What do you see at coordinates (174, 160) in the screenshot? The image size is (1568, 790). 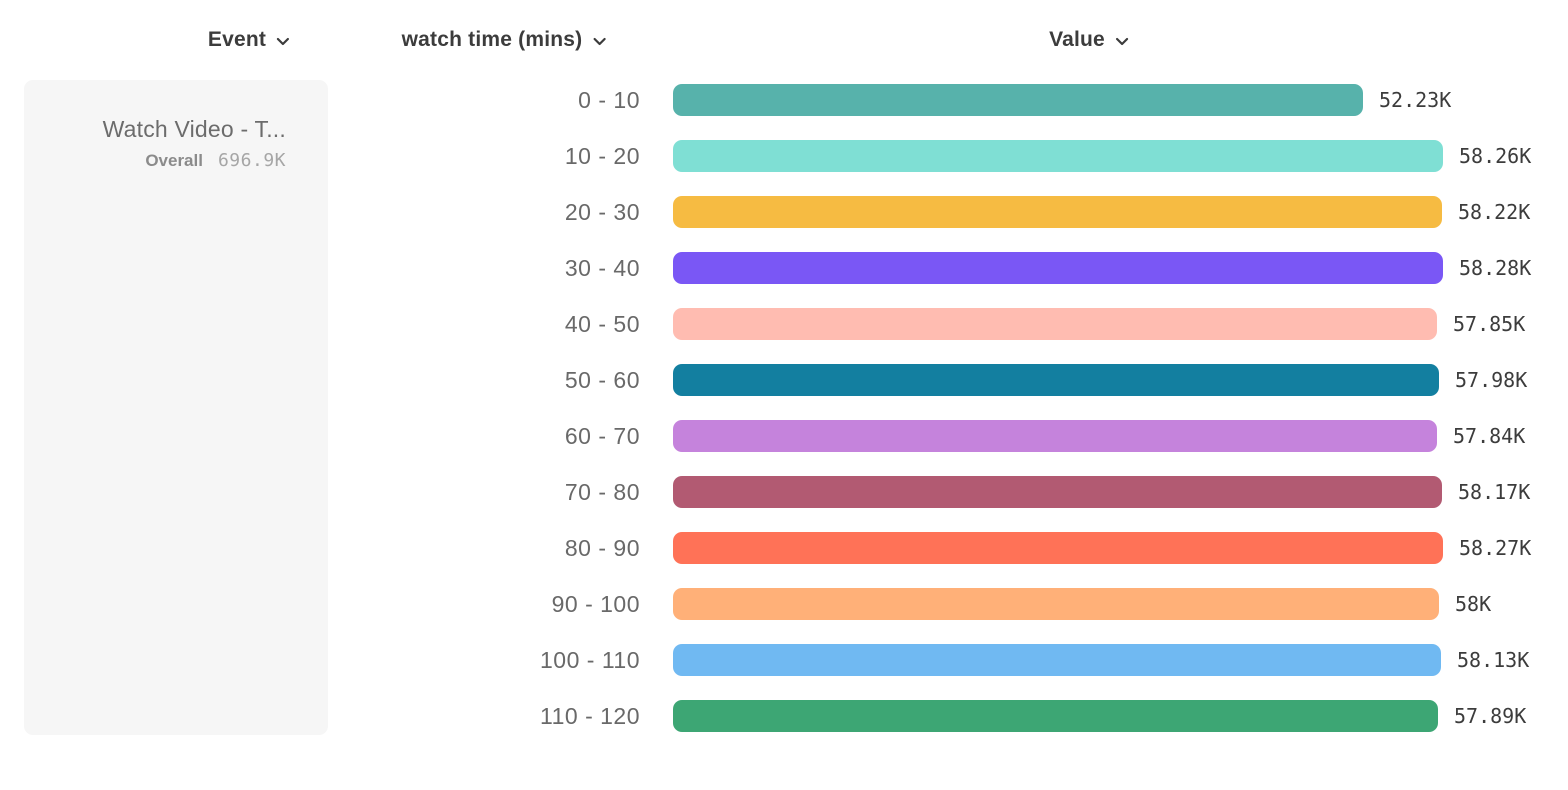 I see `overall-label: Overall` at bounding box center [174, 160].